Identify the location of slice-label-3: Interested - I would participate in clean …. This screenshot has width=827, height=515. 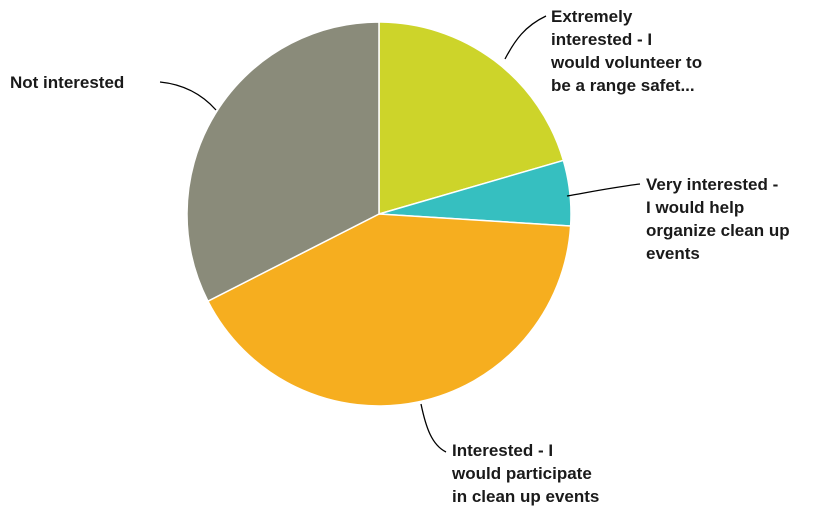
(525, 473).